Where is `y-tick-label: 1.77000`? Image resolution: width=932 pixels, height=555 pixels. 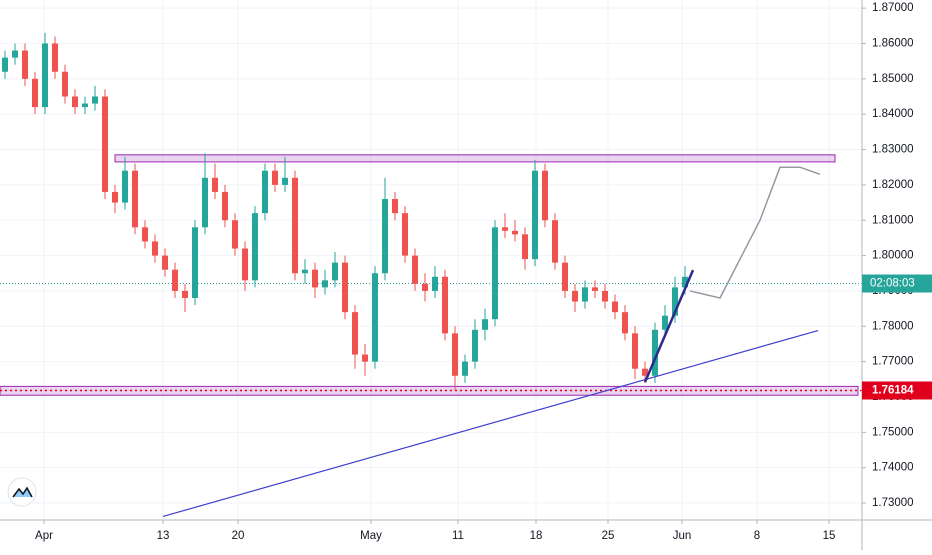 y-tick-label: 1.77000 is located at coordinates (893, 362).